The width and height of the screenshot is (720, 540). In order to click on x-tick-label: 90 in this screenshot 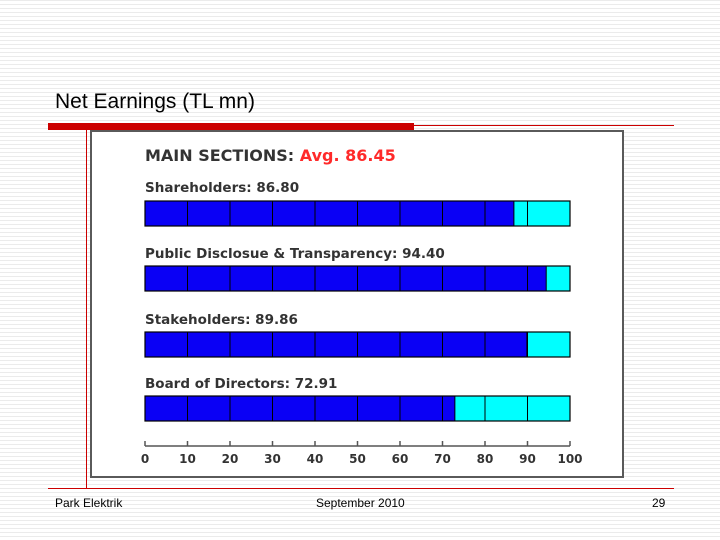, I will do `click(527, 459)`.